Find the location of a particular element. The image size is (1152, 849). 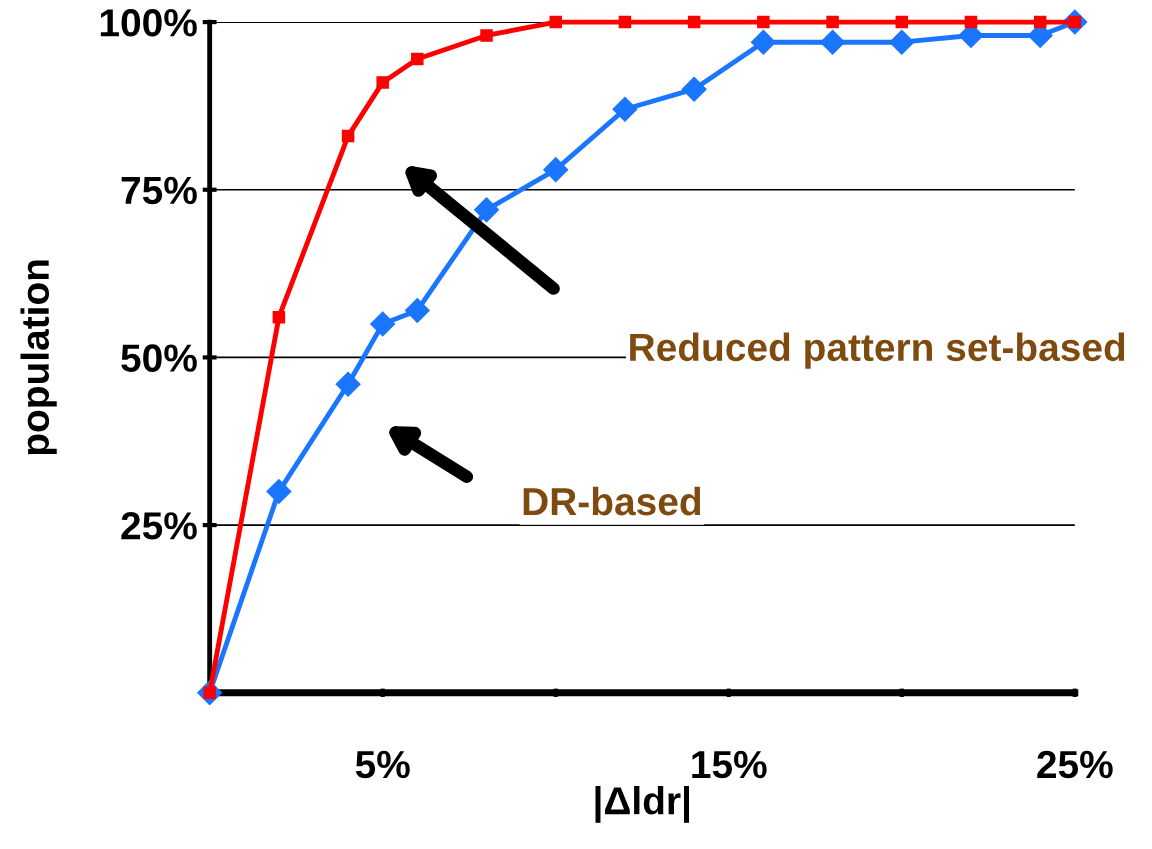

y-tick-label: 100% is located at coordinates (148, 23).